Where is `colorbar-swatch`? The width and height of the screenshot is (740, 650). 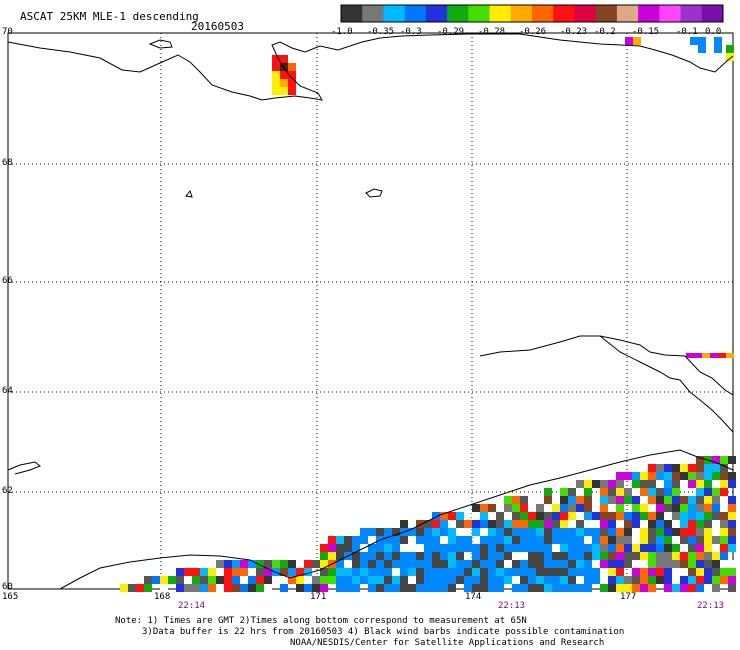 colorbar-swatch is located at coordinates (564, 13).